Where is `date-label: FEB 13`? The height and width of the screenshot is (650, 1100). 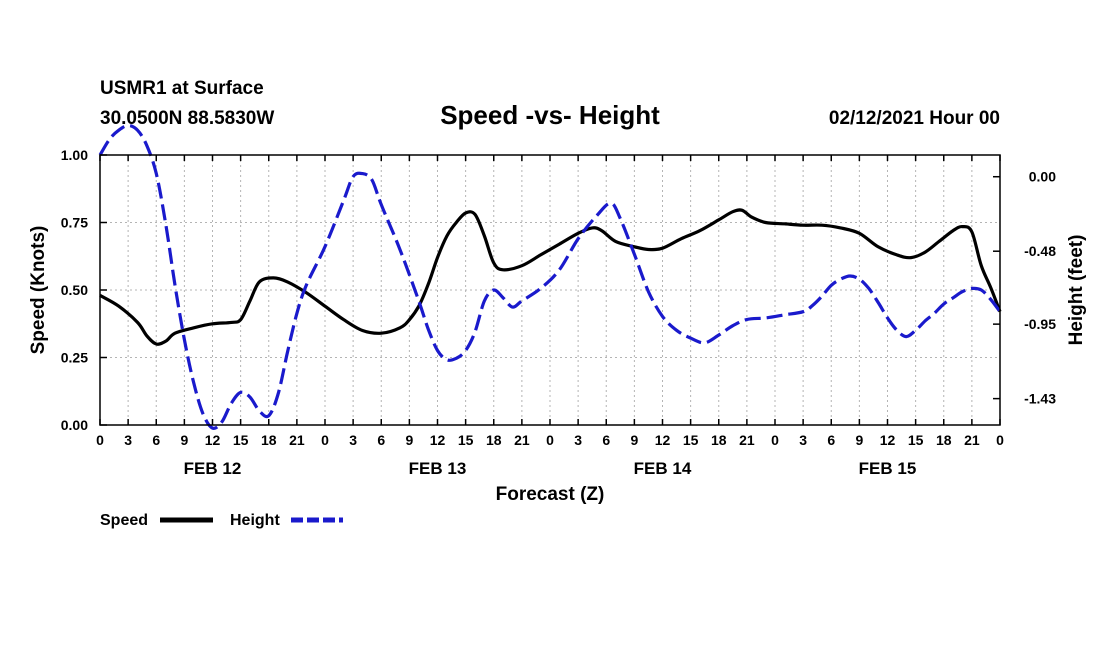 date-label: FEB 13 is located at coordinates (438, 468).